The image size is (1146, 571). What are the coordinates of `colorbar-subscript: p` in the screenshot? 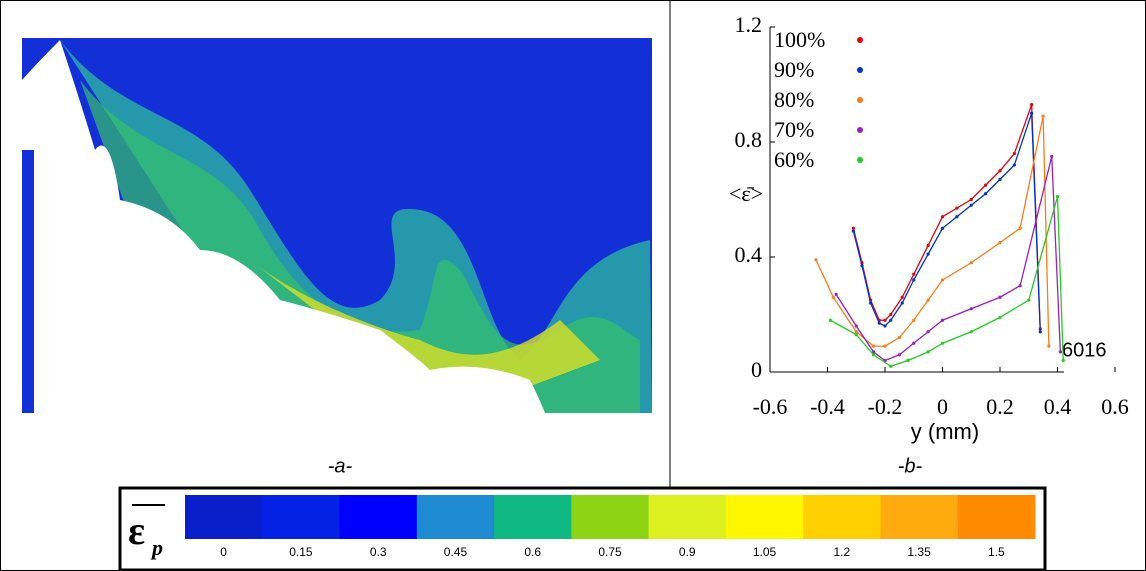 It's located at (156, 547).